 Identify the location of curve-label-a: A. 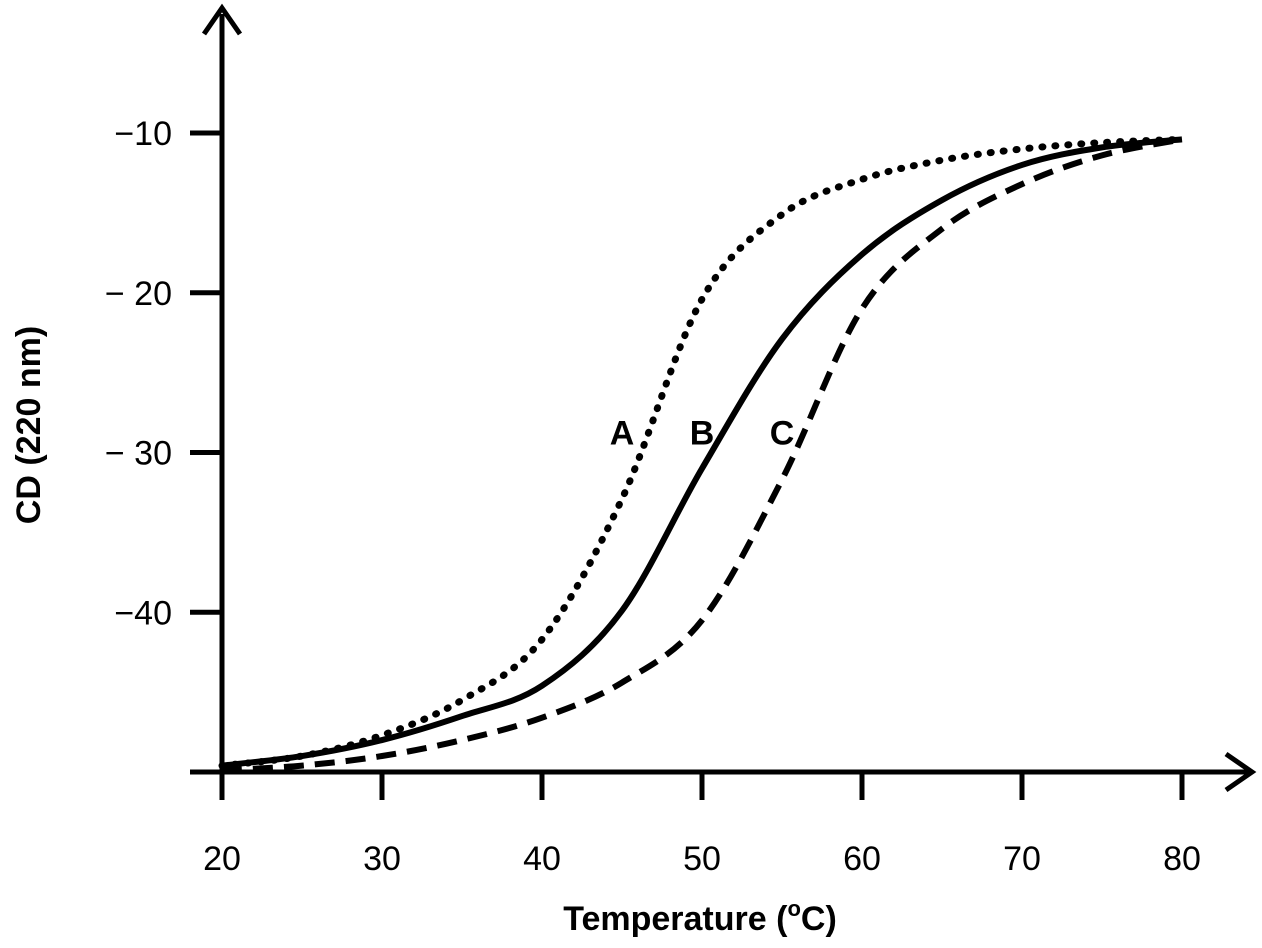
(622, 434).